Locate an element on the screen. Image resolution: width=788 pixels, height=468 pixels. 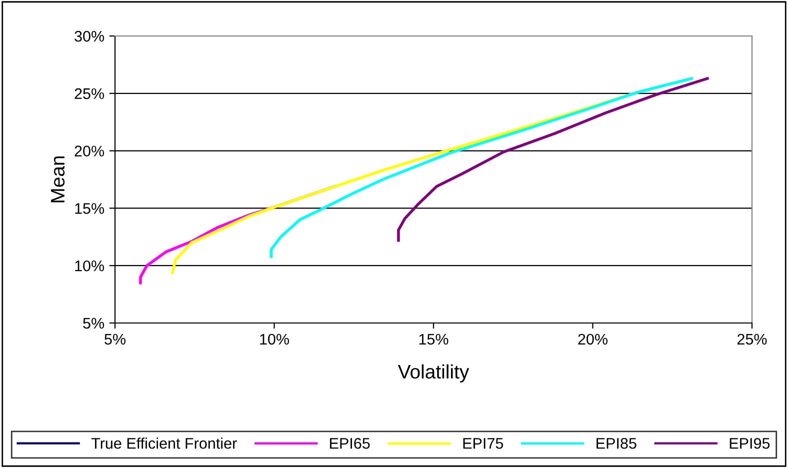
y-tick-label: 20% is located at coordinates (89, 151).